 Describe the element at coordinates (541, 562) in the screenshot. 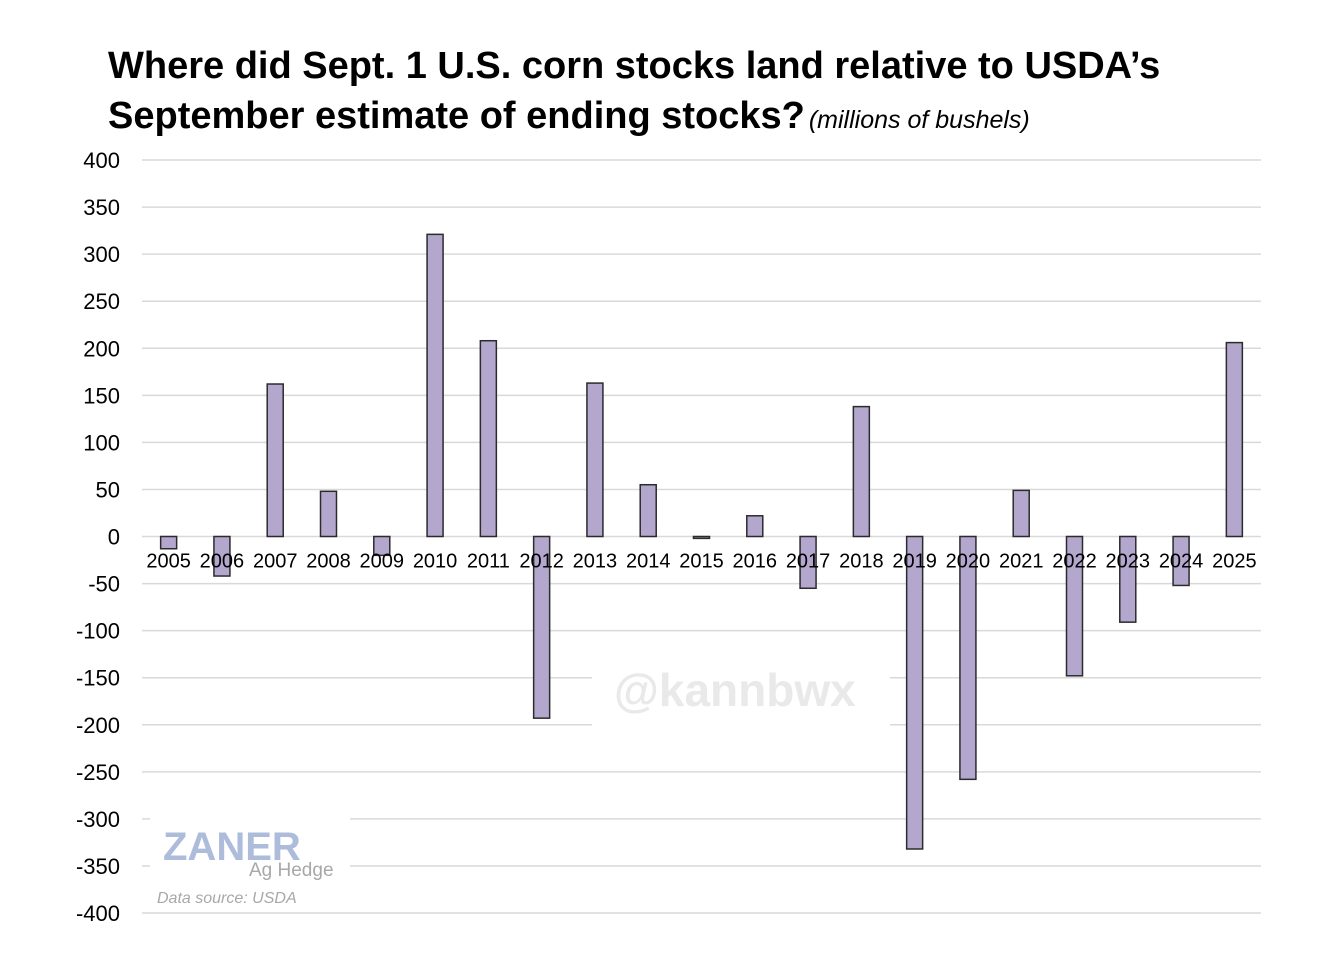

I see `x-tick-label: 2012` at that location.